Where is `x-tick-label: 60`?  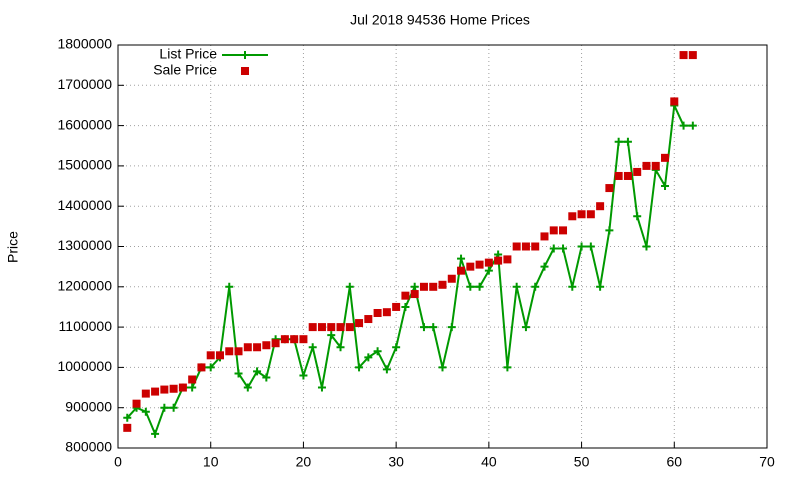 x-tick-label: 60 is located at coordinates (674, 462).